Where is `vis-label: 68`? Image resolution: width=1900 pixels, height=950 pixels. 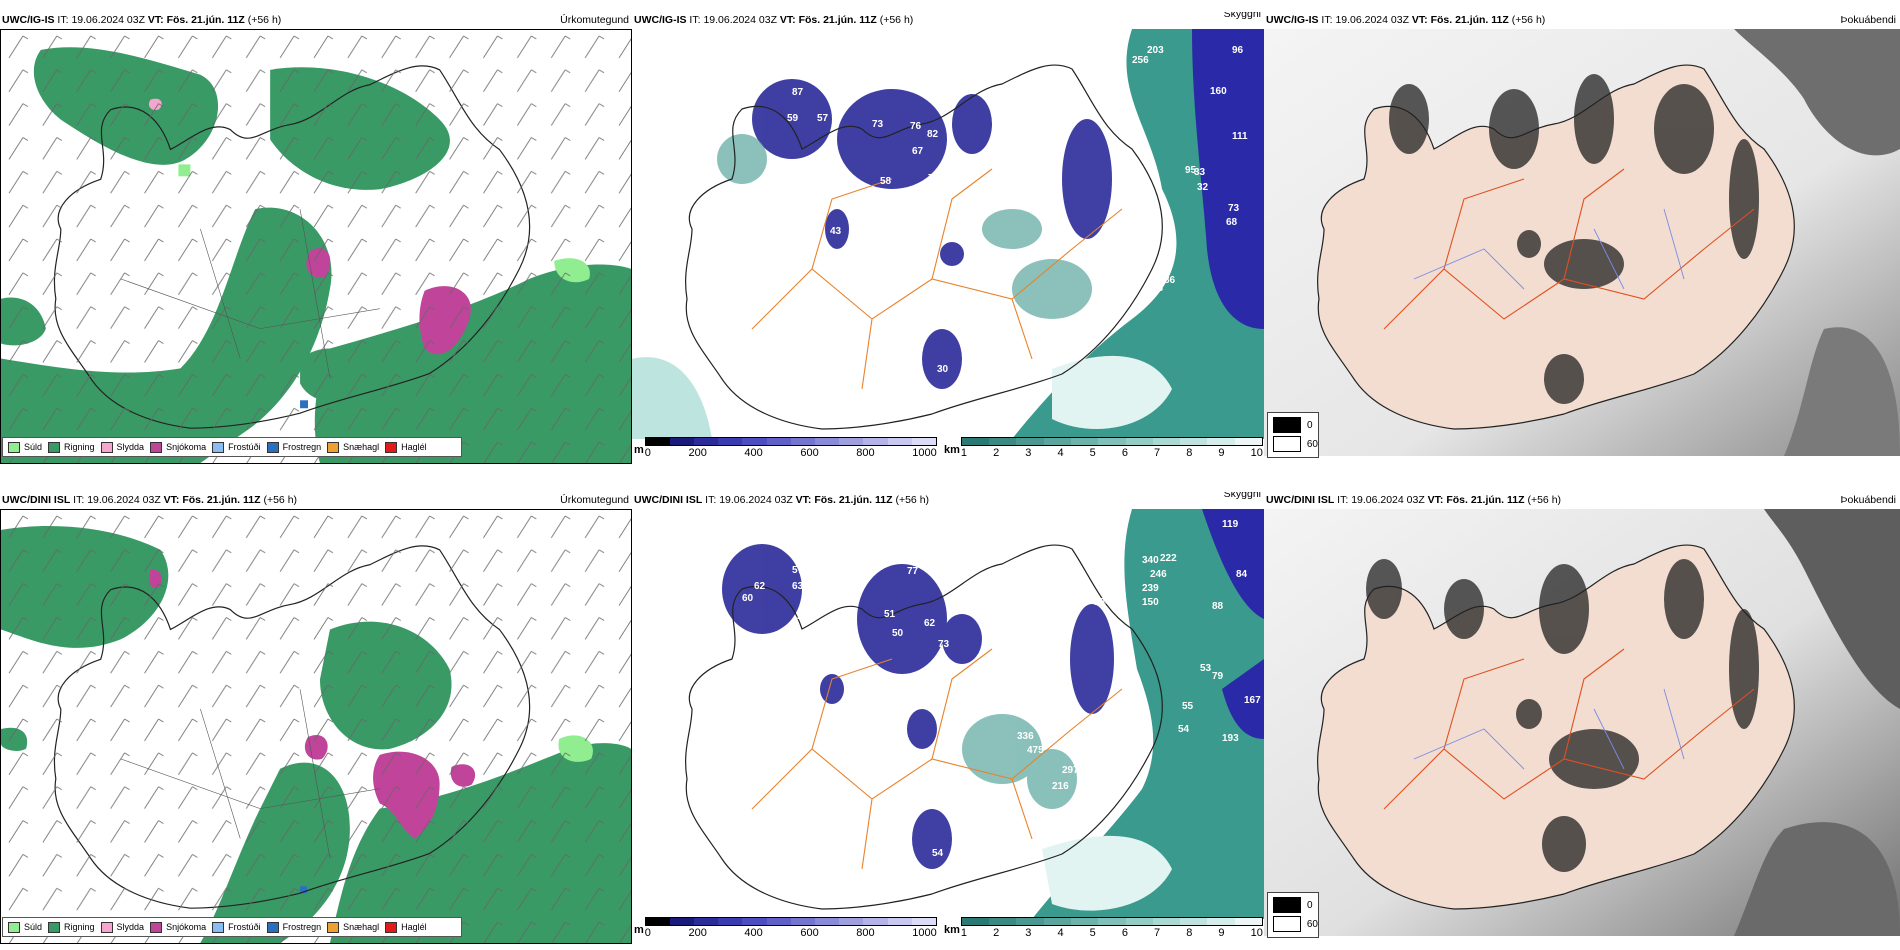
vis-label: 68 is located at coordinates (1232, 222).